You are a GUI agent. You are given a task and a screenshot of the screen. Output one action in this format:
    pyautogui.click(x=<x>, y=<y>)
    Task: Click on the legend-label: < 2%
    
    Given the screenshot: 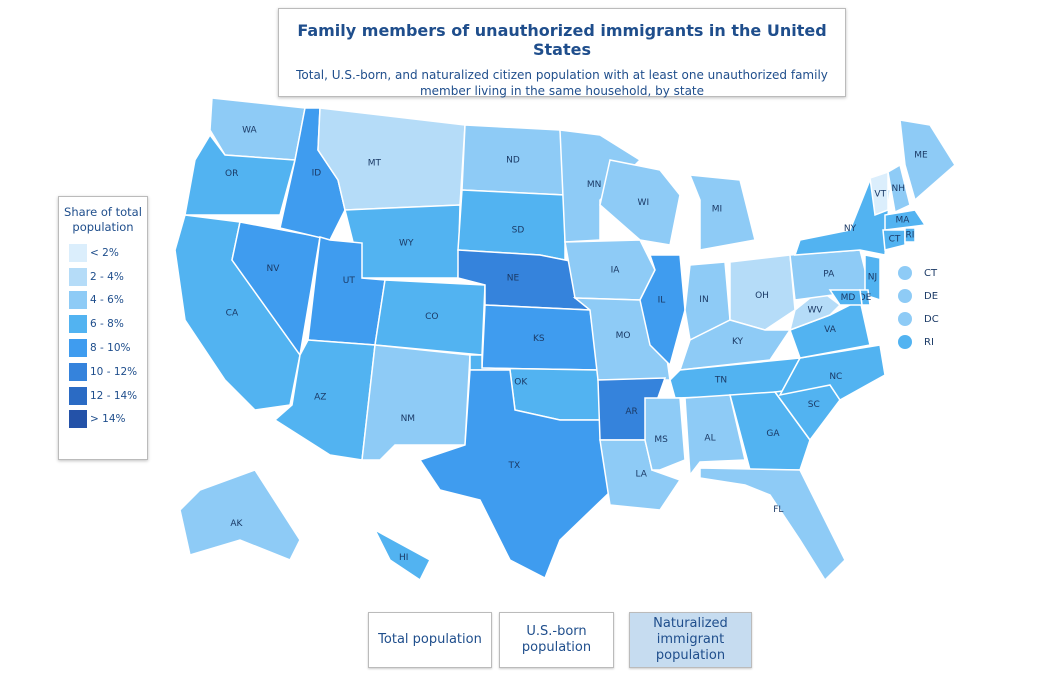 What is the action you would take?
    pyautogui.click(x=104, y=252)
    